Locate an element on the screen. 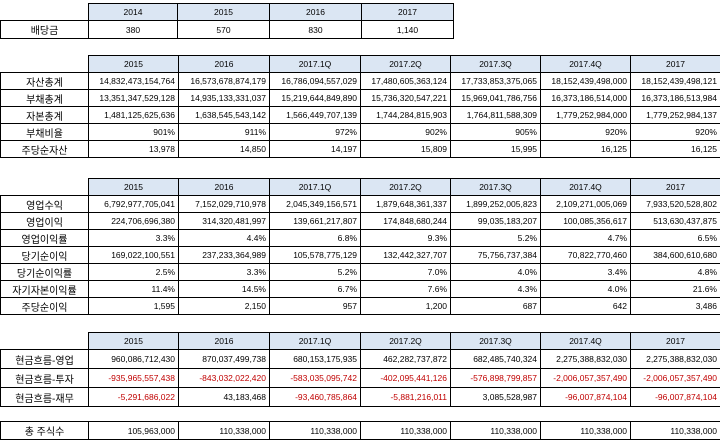 The image size is (720, 441). value-cell: -935,965,557,438 is located at coordinates (133, 378).